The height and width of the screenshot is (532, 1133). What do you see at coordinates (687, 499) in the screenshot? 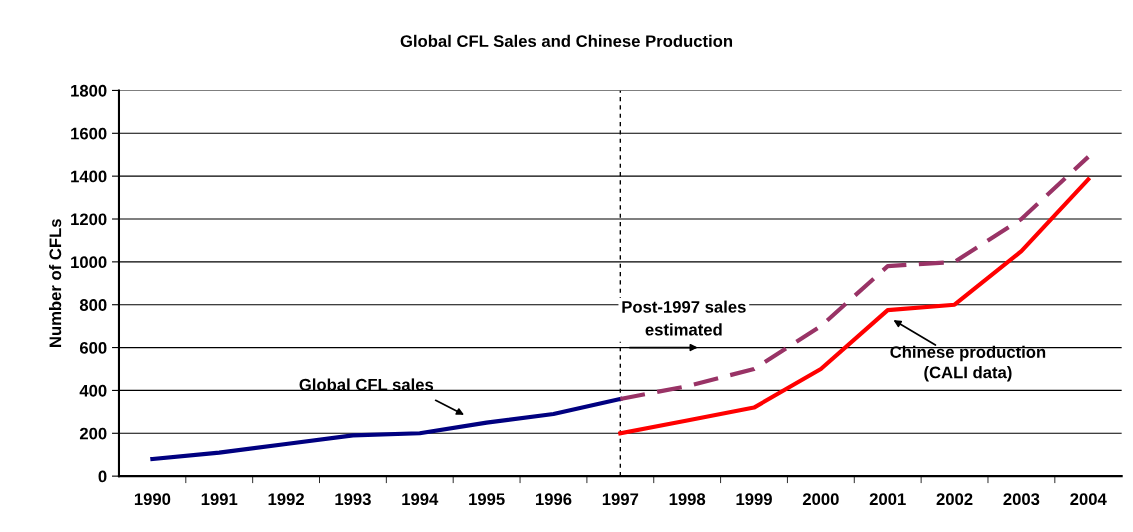
I see `x-tick-label: 1998` at bounding box center [687, 499].